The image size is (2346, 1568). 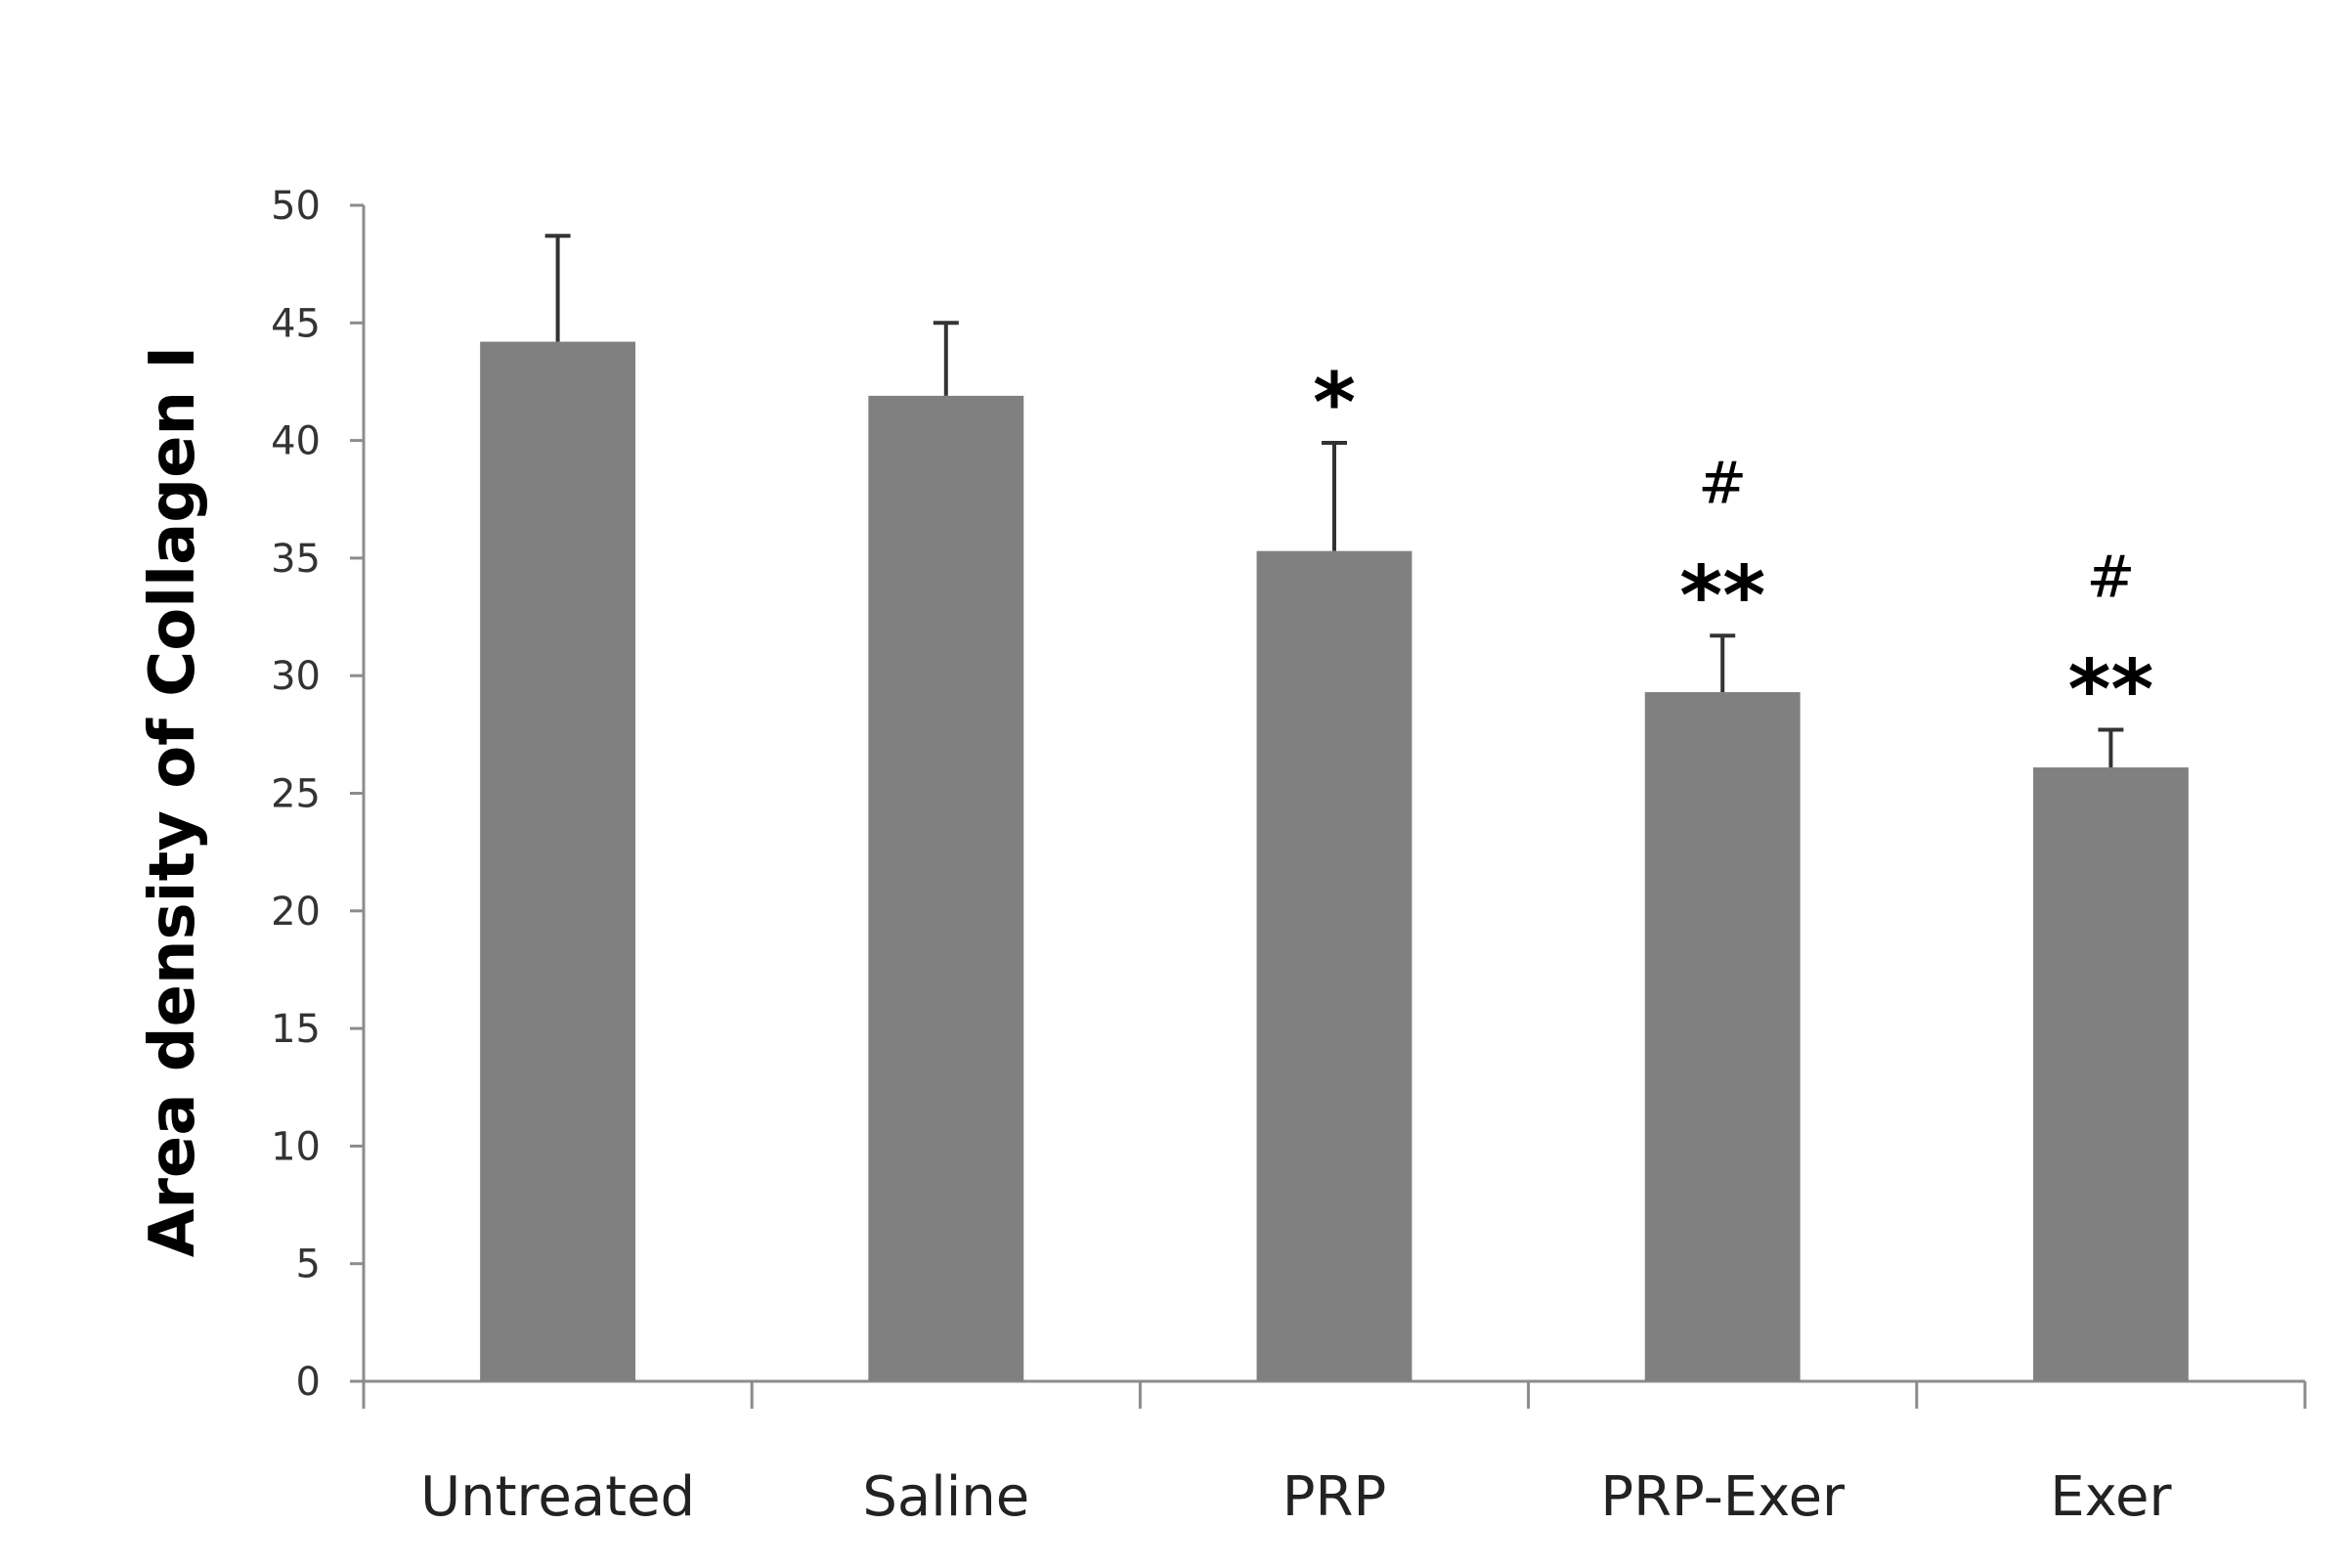 I want to click on x-category-label: PRP-Exer, so click(x=1723, y=1497).